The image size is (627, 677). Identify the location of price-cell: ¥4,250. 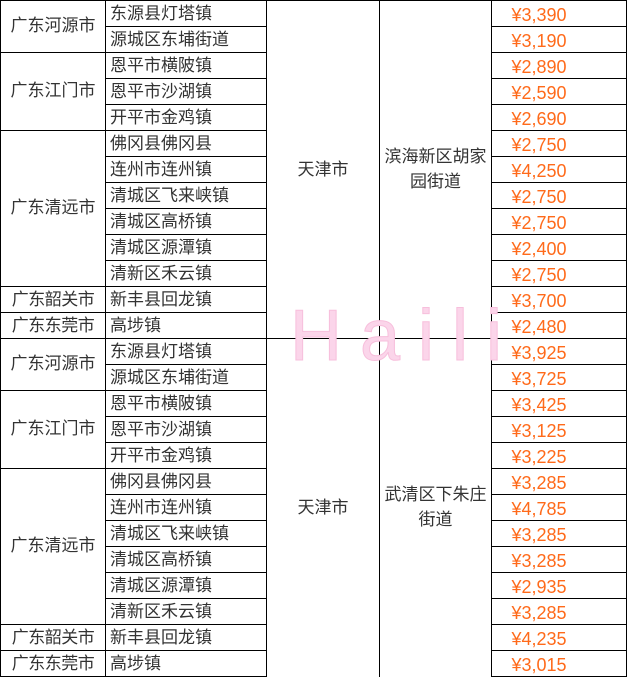
(559, 169).